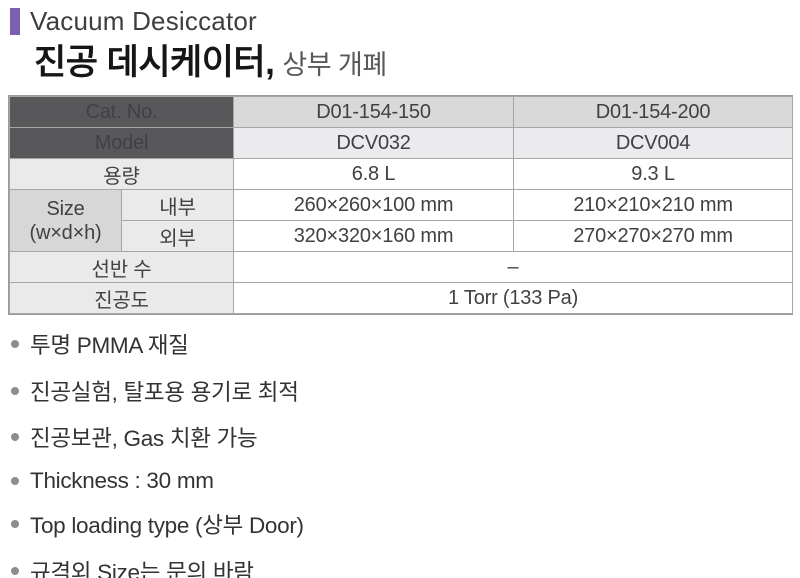 Image resolution: width=800 pixels, height=578 pixels. Describe the element at coordinates (402, 344) in the screenshot. I see `list-item: 투명 PMMA 재질` at that location.